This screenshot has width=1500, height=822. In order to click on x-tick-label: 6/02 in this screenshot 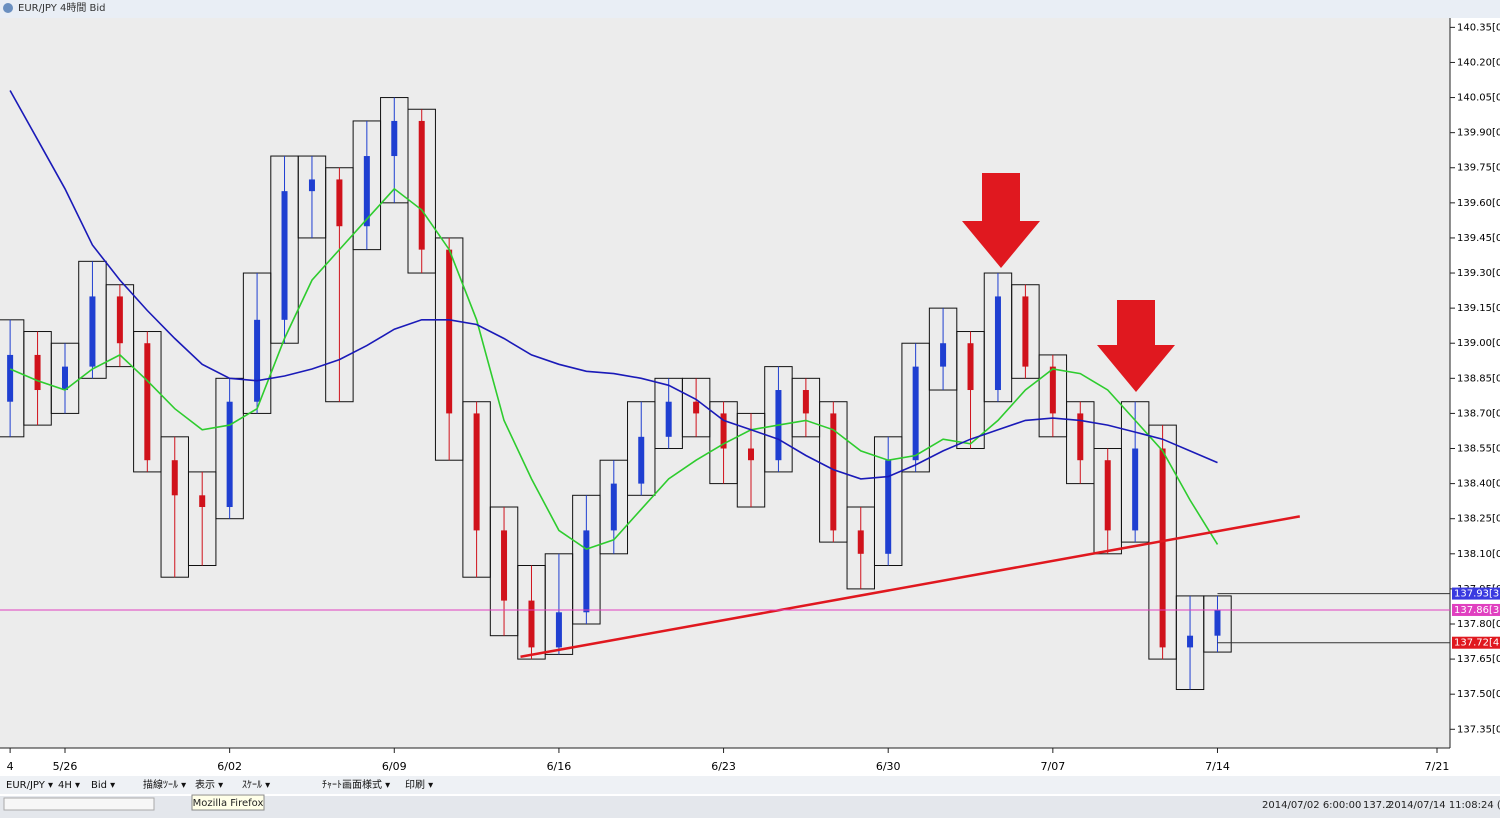, I will do `click(229, 766)`.